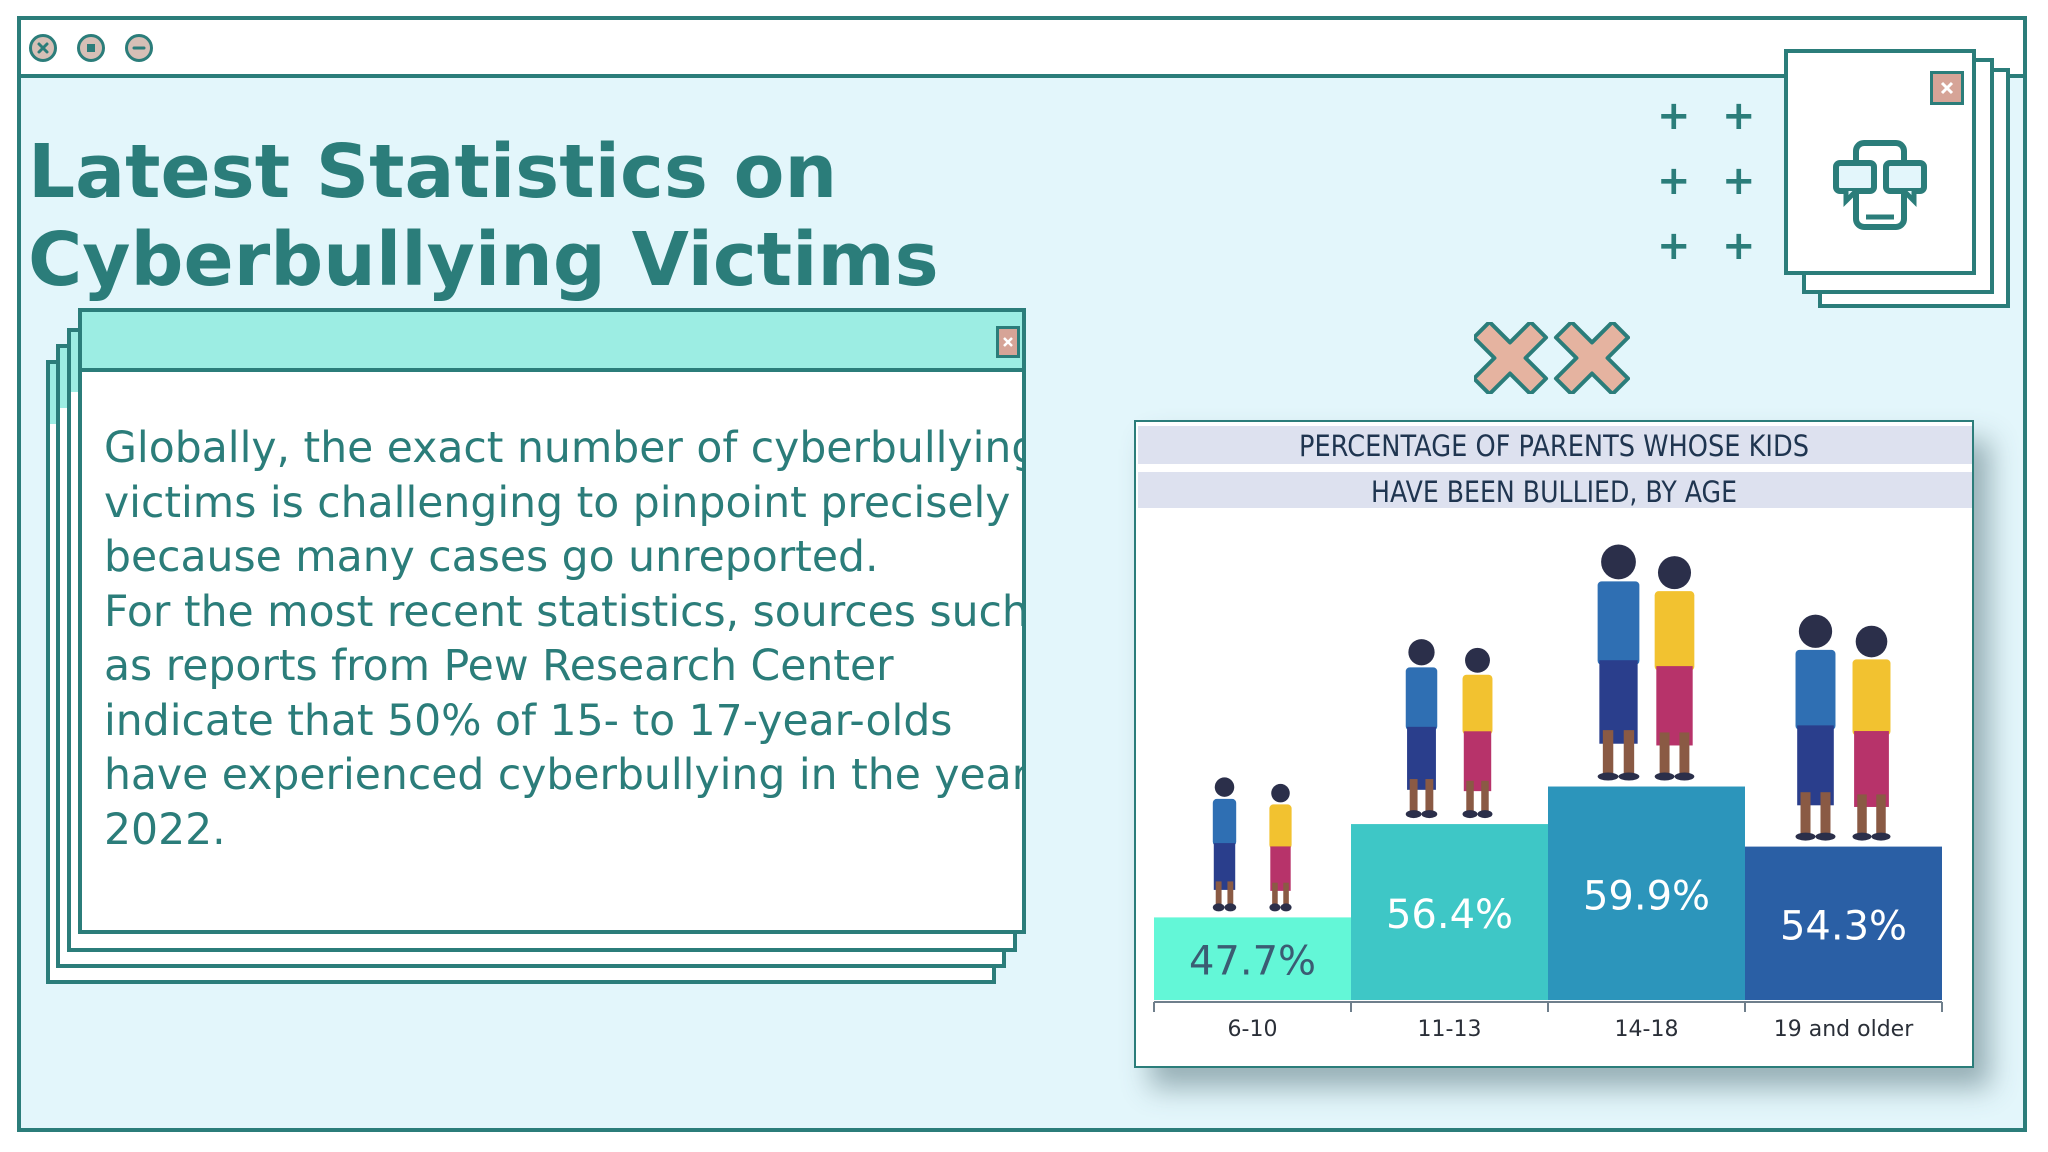 The image size is (2048, 1152). What do you see at coordinates (1022, 49) in the screenshot?
I see `window-titlebar` at bounding box center [1022, 49].